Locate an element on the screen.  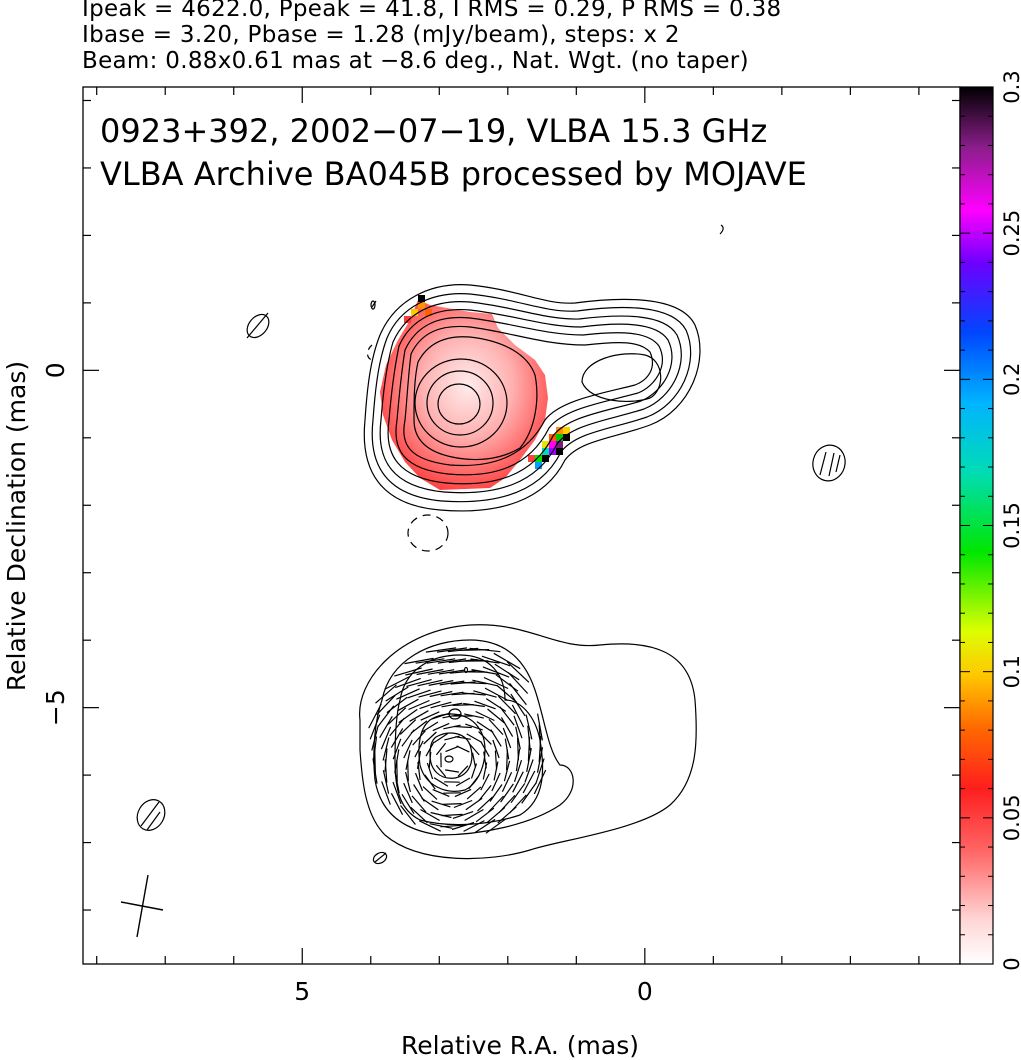
colorbar-tick-label: 0.15 is located at coordinates (1010, 525).